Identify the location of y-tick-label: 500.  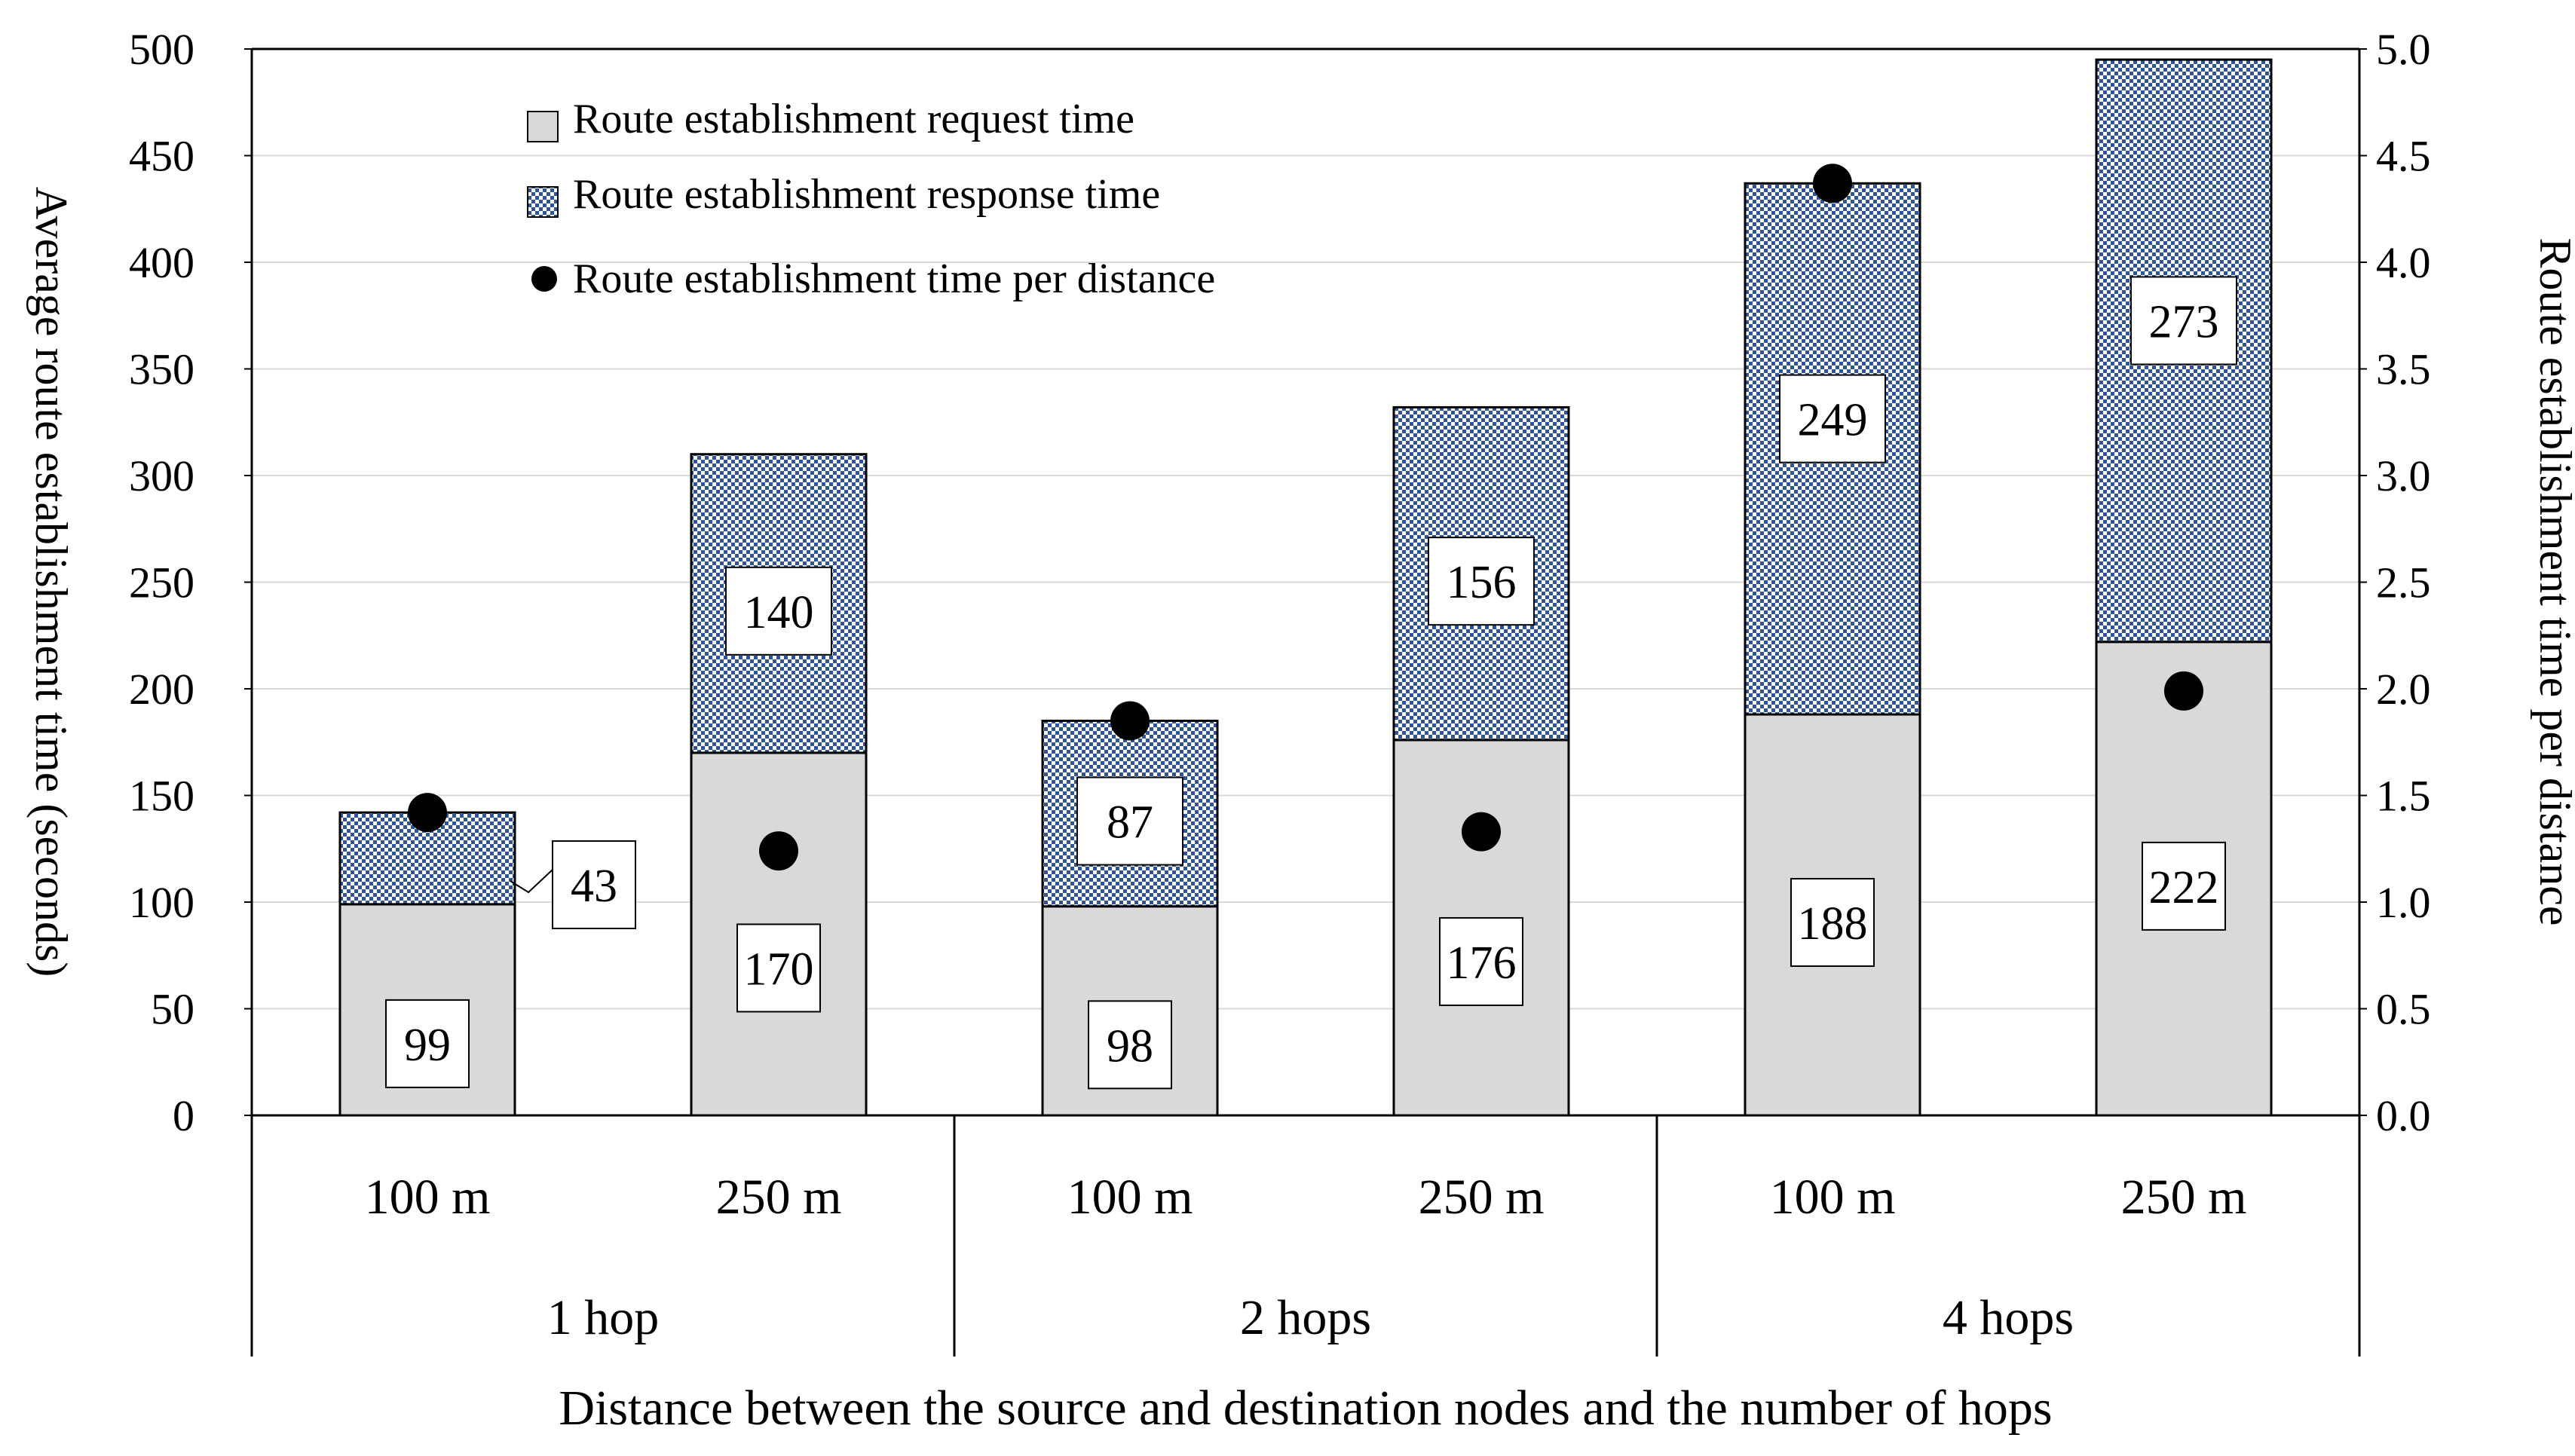
(161, 49).